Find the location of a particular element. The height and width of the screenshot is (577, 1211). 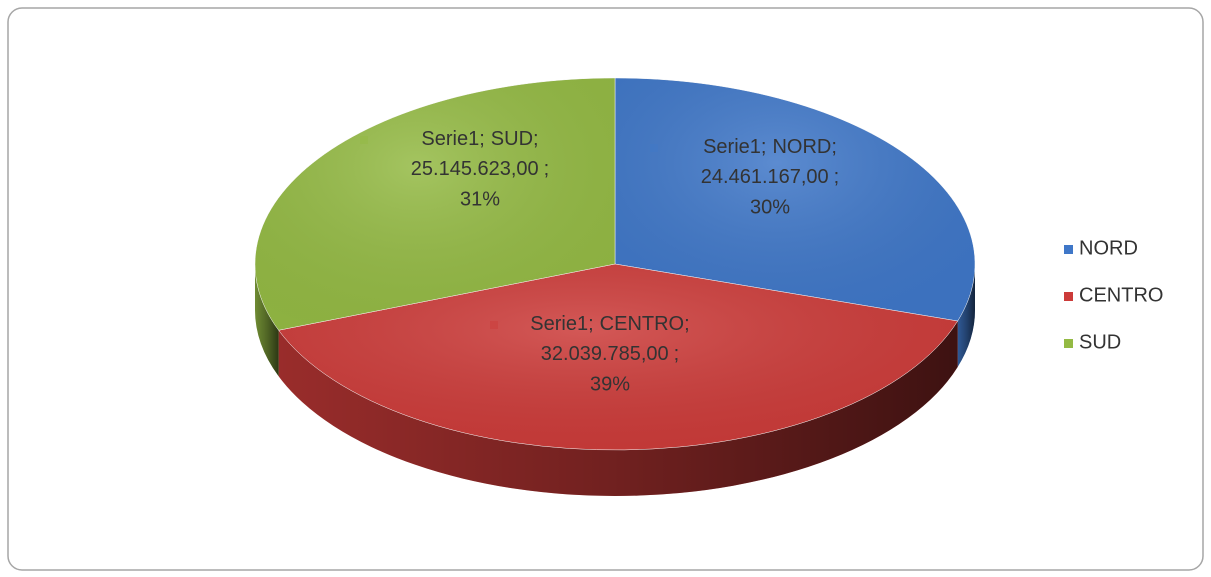

data-label-line: 24.461.167,00; is located at coordinates (770, 177).